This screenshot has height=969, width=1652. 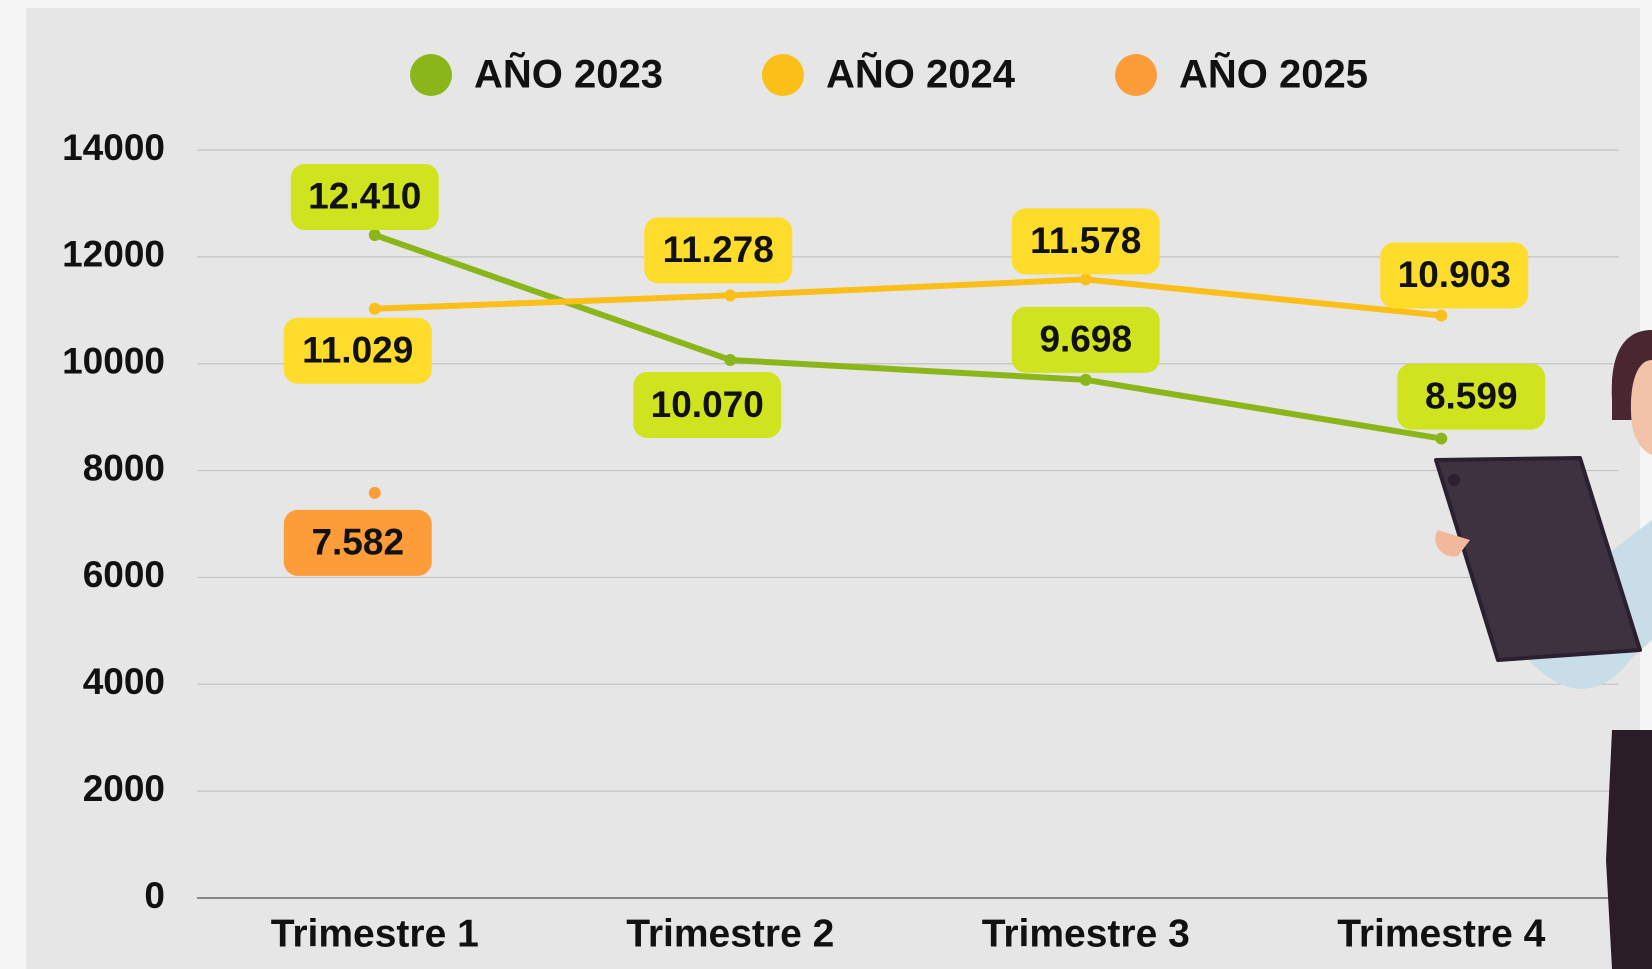 I want to click on data-label: 11.278, so click(x=718, y=249).